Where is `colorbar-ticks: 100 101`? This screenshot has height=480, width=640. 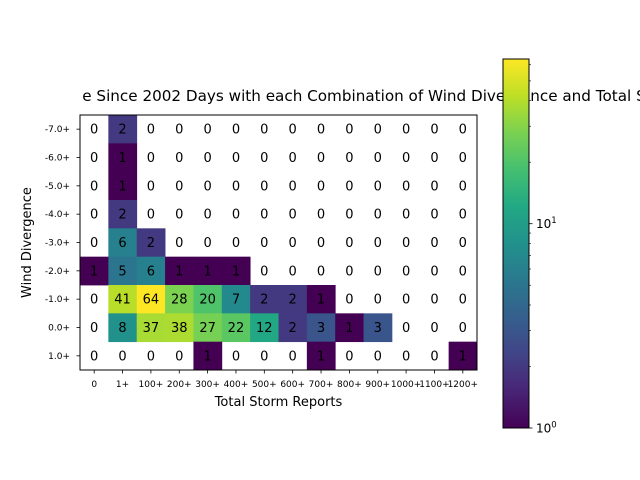
colorbar-ticks: 100 101 is located at coordinates (543, 250).